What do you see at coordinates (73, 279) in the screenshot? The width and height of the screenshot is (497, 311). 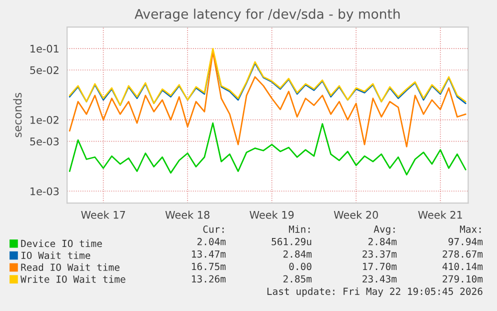 I see `legend-label: Write IO Wait time` at bounding box center [73, 279].